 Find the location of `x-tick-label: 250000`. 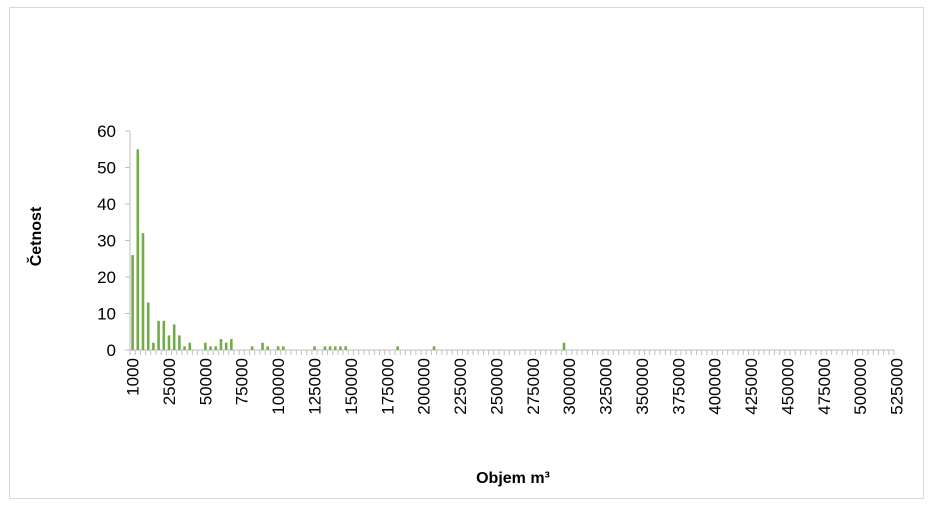

x-tick-label: 250000 is located at coordinates (496, 386).